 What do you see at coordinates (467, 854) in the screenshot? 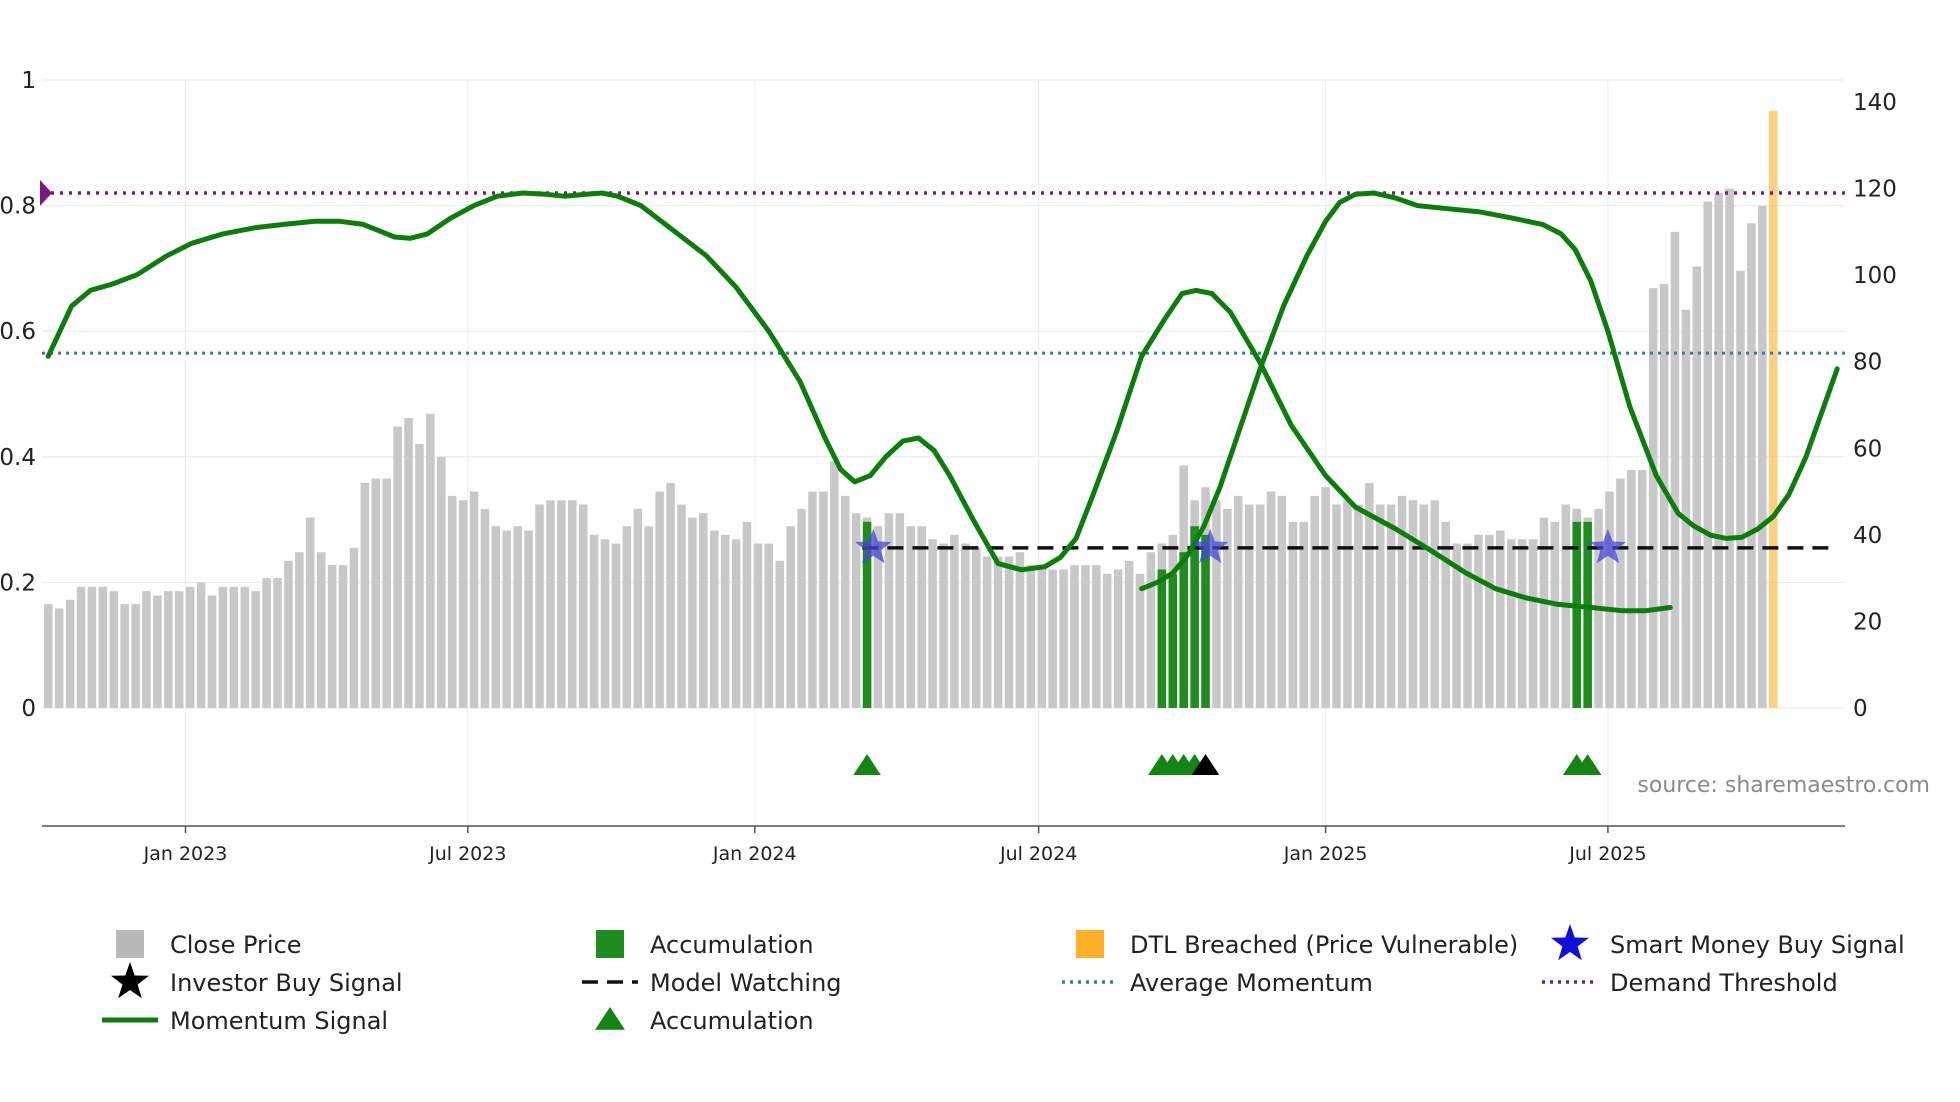
I see `x-tick-label: Jul 2023` at bounding box center [467, 854].